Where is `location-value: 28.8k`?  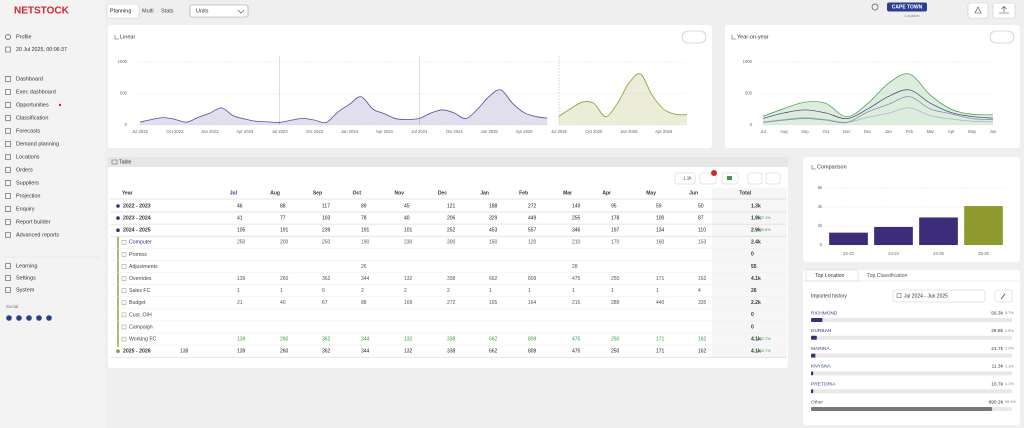 location-value: 28.8k is located at coordinates (997, 331).